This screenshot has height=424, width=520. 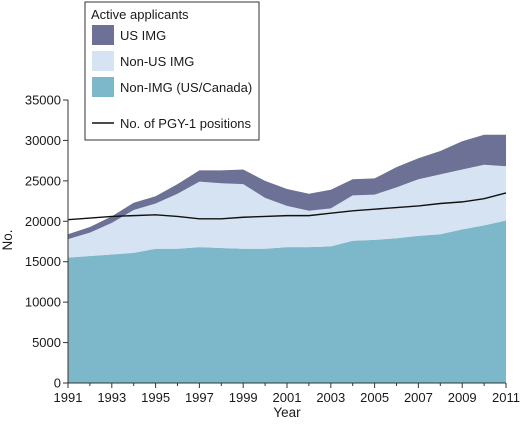 What do you see at coordinates (140, 14) in the screenshot?
I see `legend-title: Active applicants` at bounding box center [140, 14].